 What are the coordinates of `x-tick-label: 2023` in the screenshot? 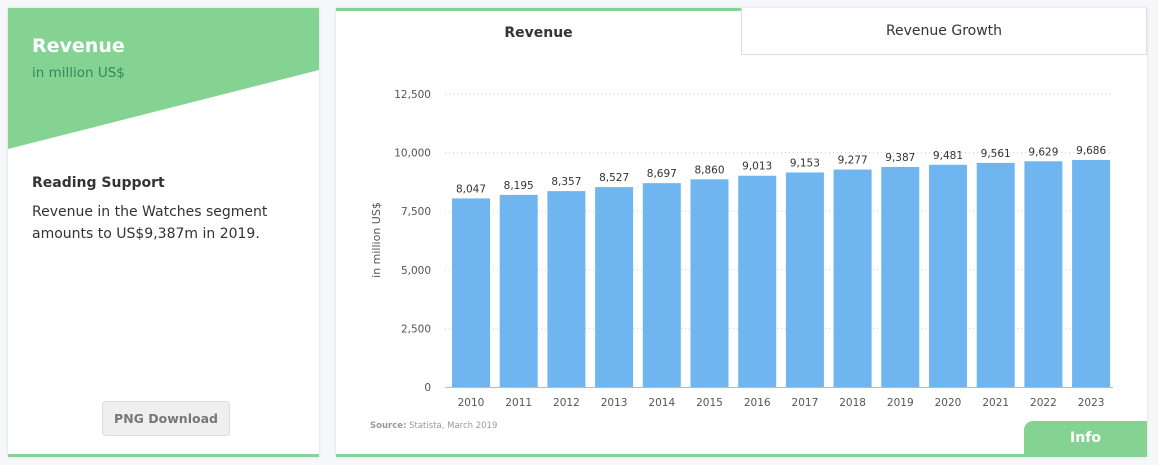 It's located at (1091, 403).